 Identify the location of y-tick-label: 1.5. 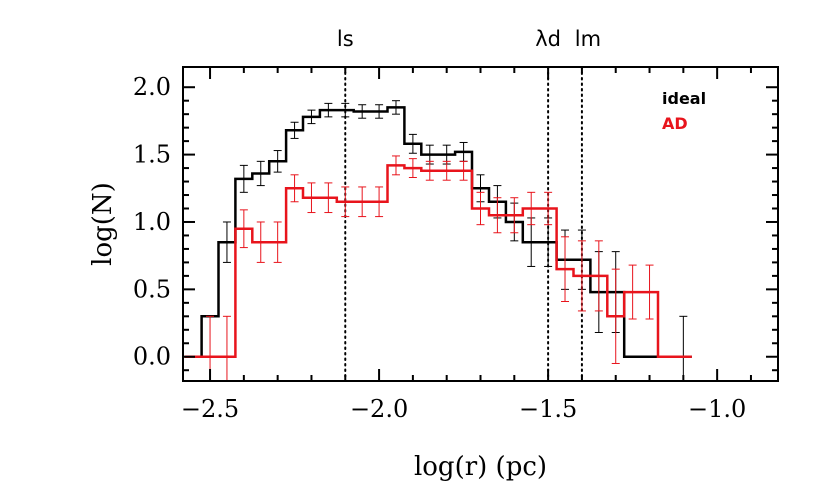
(152, 155).